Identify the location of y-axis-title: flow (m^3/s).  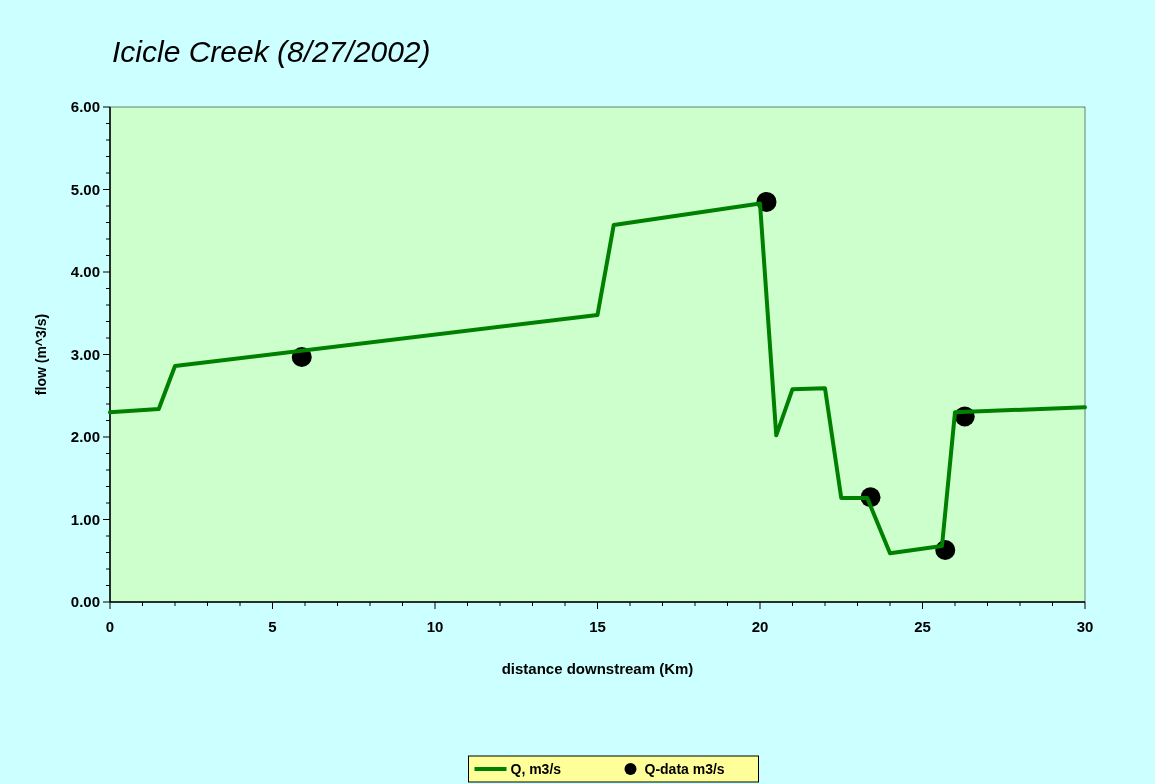
(41, 354).